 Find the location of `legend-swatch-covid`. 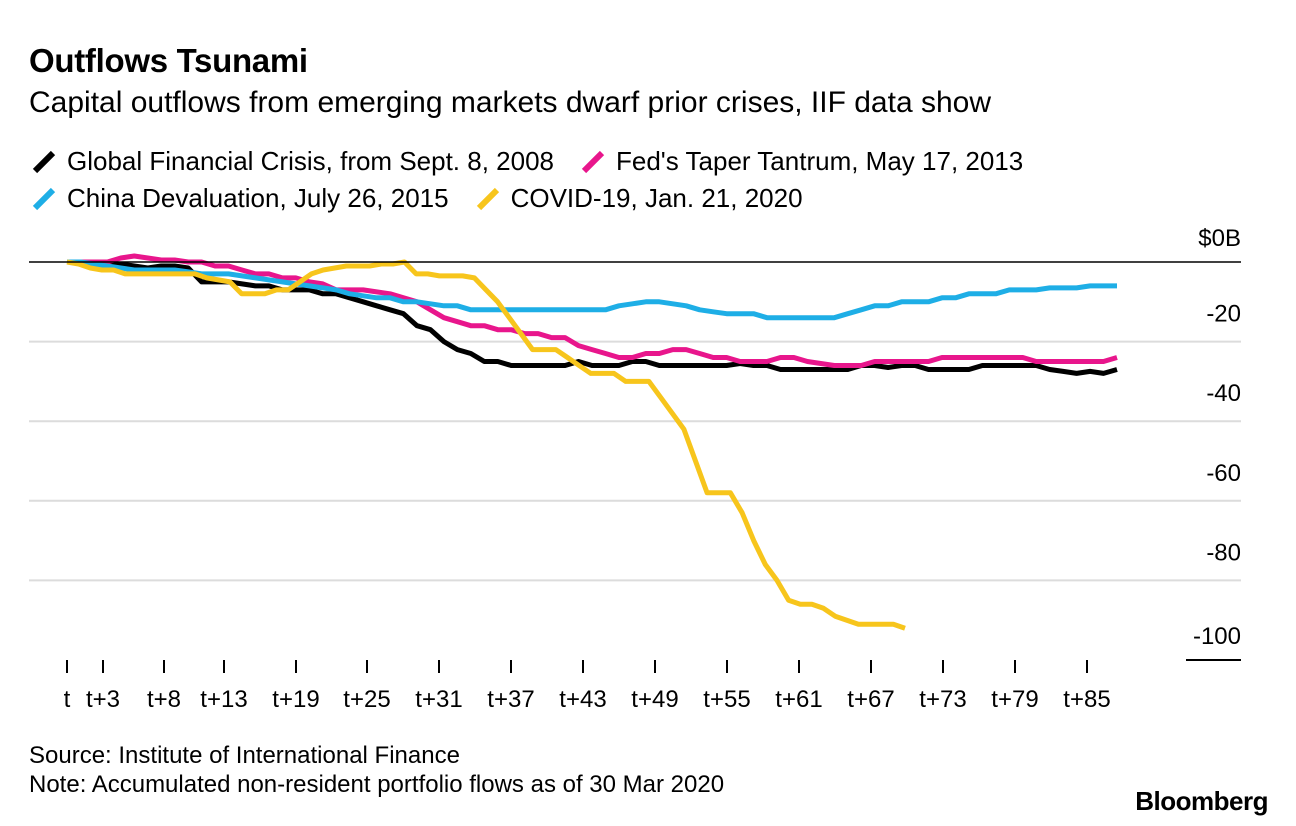

legend-swatch-covid is located at coordinates (487, 198).